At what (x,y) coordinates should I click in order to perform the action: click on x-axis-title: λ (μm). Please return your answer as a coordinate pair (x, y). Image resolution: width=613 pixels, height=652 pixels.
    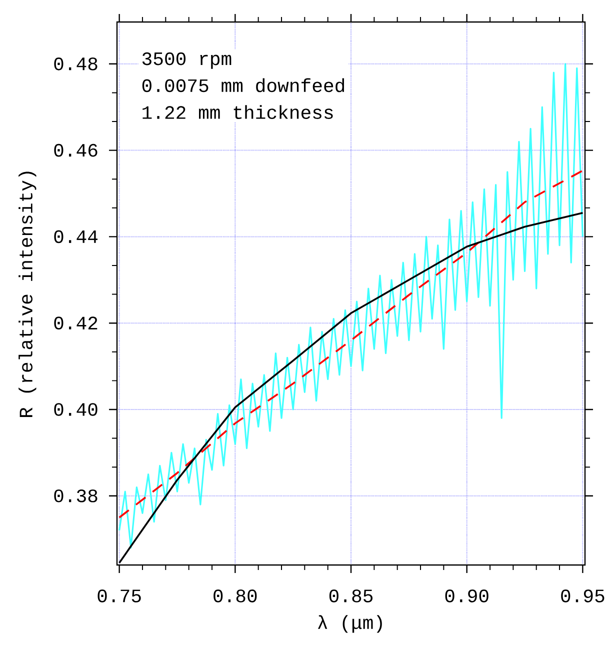
    Looking at the image, I should click on (350, 624).